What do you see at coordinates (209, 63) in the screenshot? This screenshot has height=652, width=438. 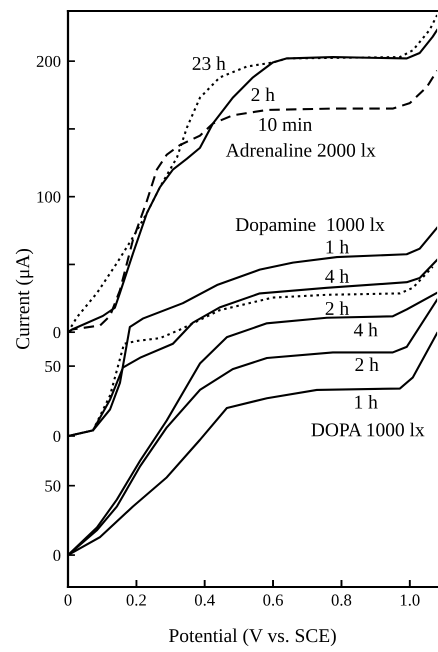 I see `series-label: 23 h` at bounding box center [209, 63].